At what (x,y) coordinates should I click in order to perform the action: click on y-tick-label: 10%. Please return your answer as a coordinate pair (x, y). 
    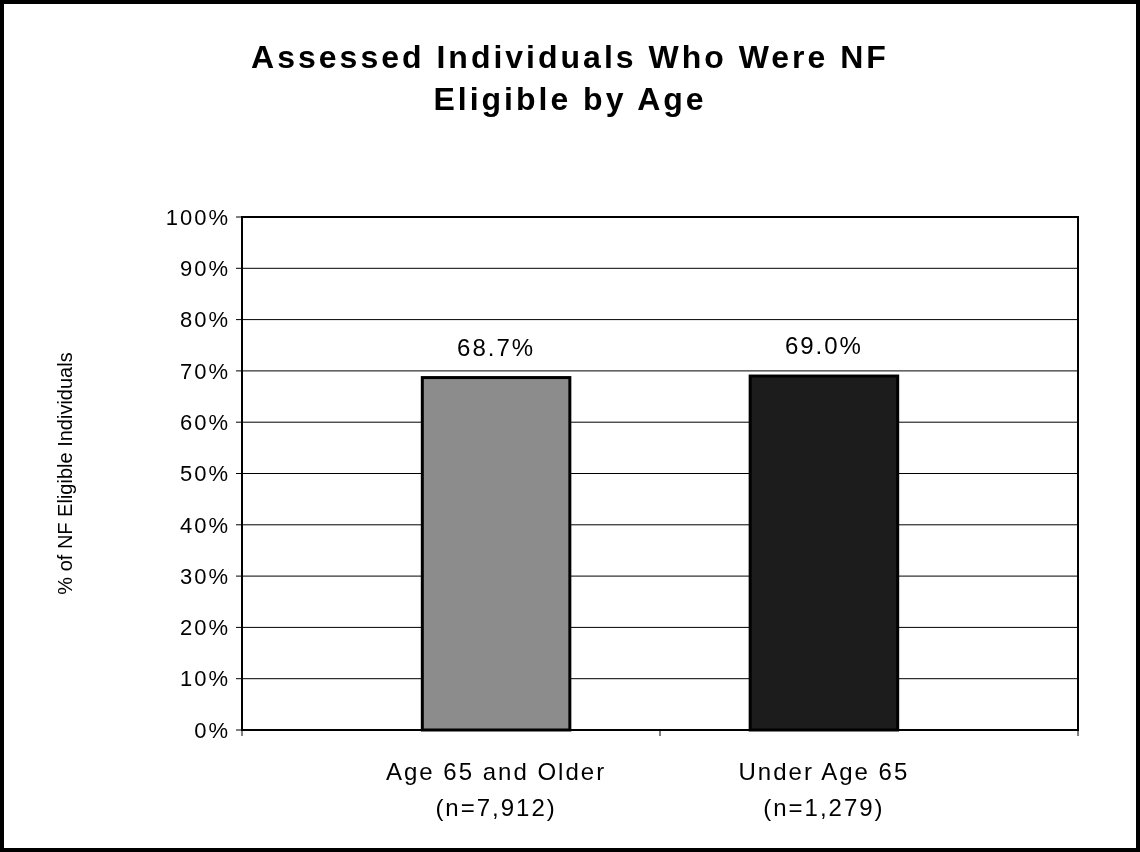
    Looking at the image, I should click on (204, 679).